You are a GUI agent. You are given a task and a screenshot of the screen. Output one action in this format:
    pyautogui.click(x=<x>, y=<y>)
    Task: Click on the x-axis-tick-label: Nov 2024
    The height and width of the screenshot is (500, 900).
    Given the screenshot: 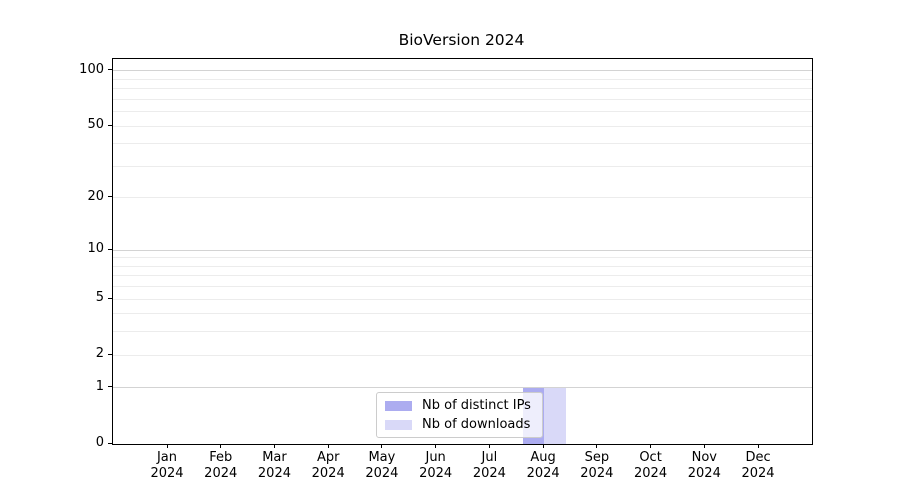 What is the action you would take?
    pyautogui.click(x=704, y=465)
    